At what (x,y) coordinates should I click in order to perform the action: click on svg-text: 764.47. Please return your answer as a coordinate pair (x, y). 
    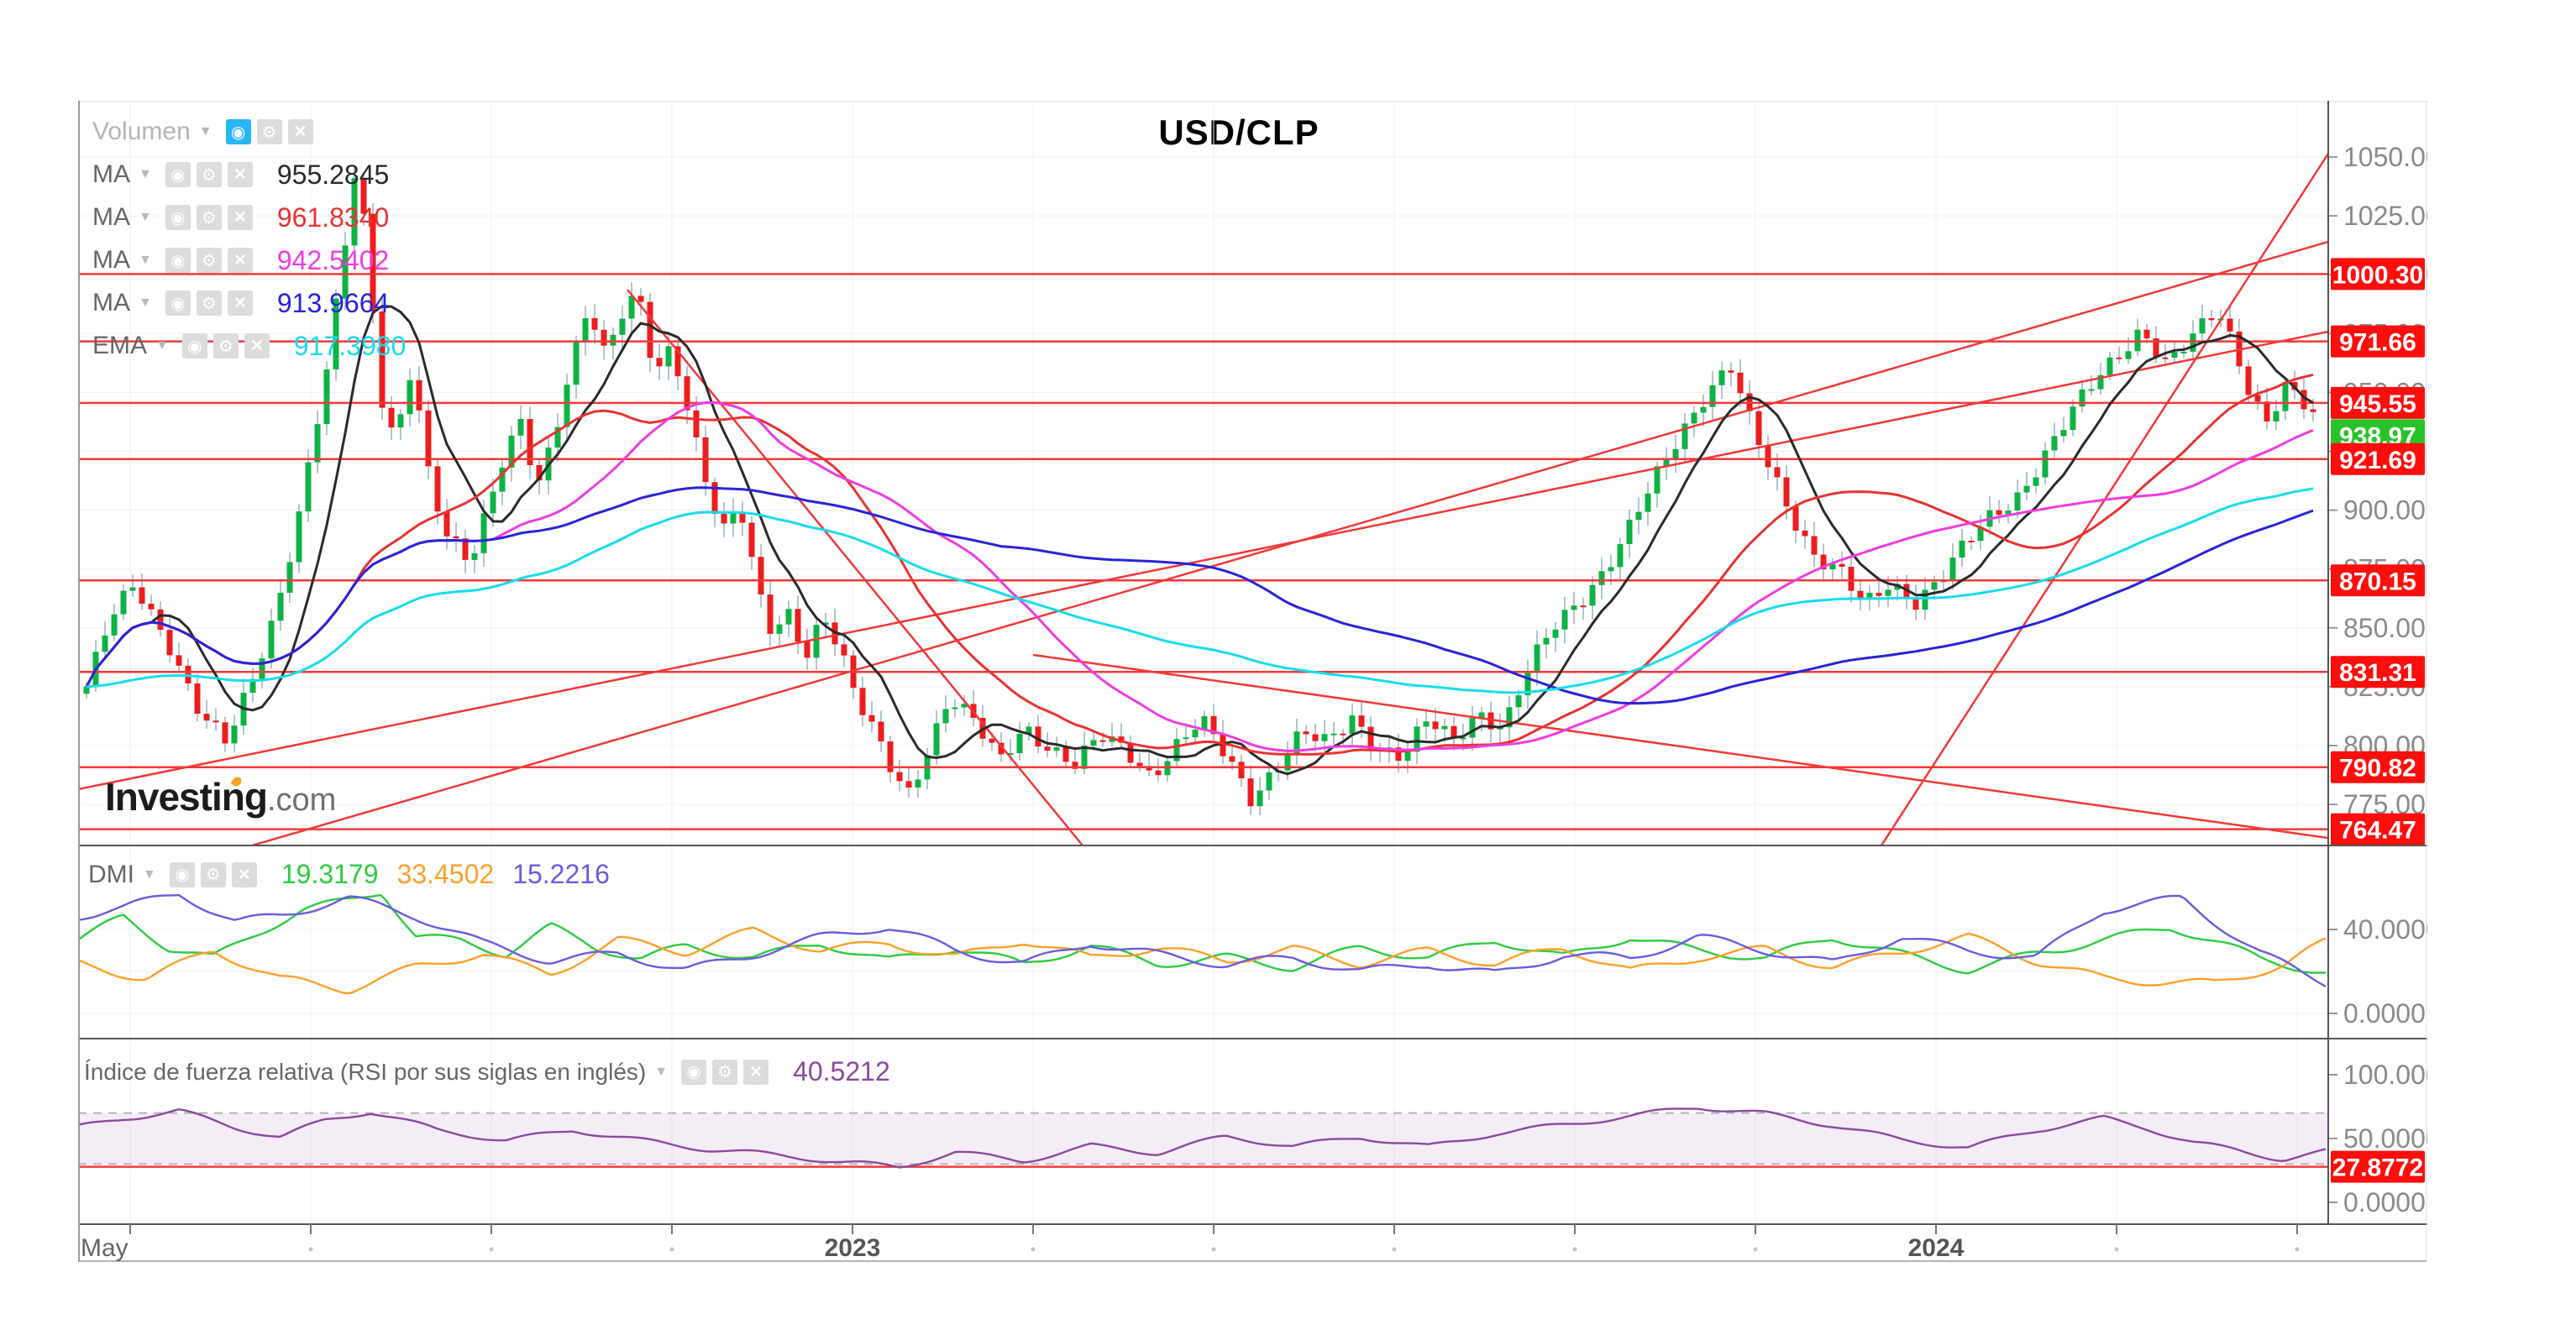
    Looking at the image, I should click on (2377, 831).